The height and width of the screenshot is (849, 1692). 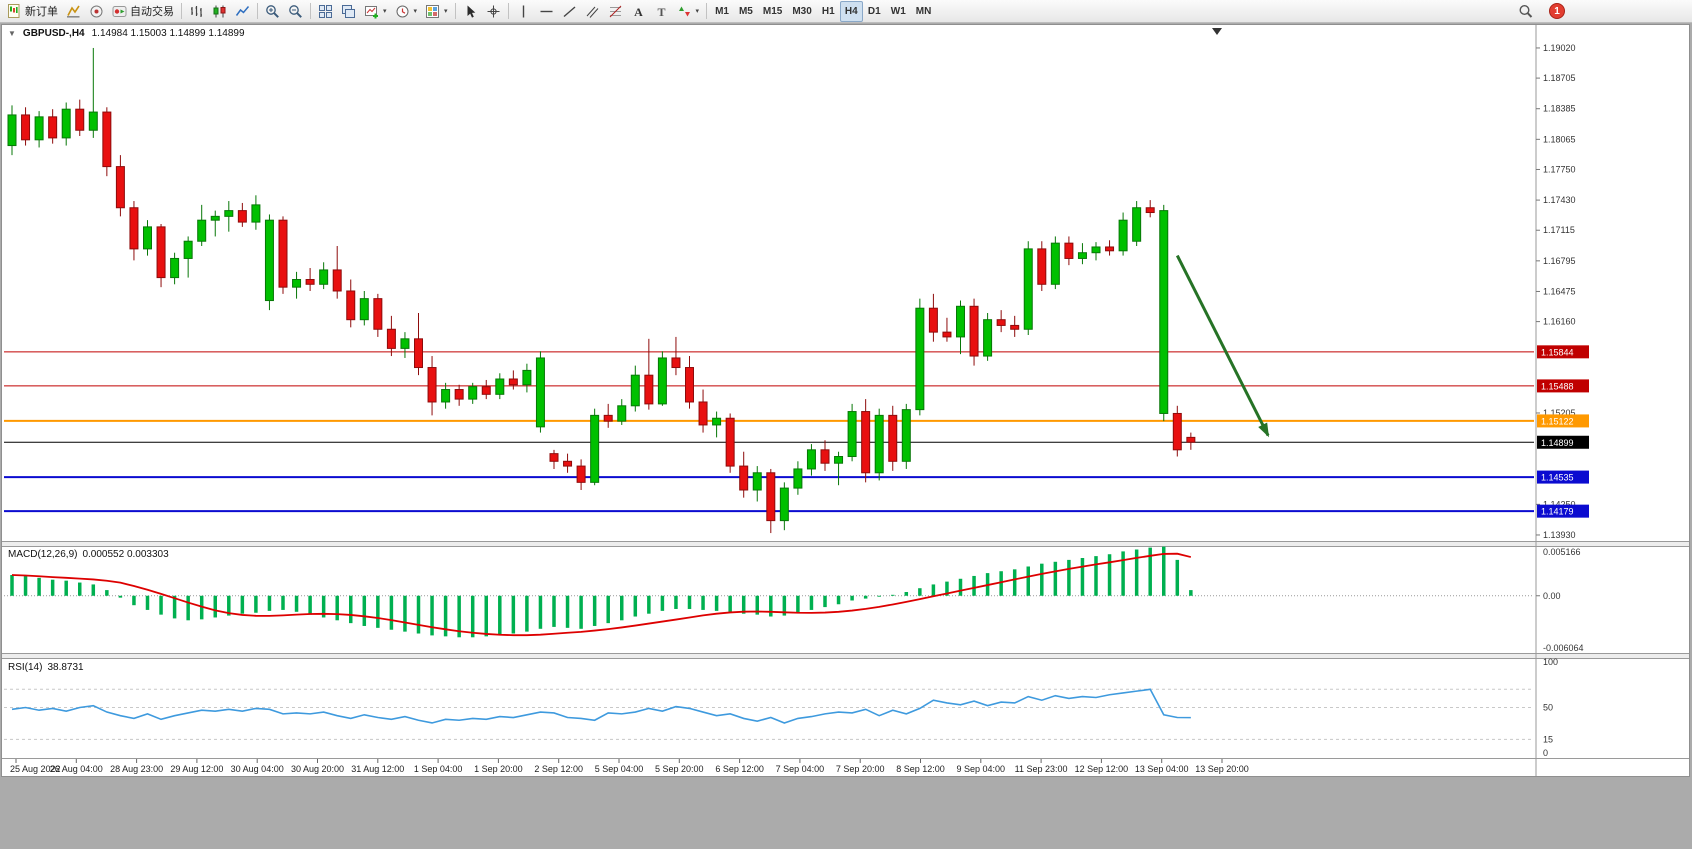 What do you see at coordinates (1222, 769) in the screenshot?
I see `date-axis-label: 13 Sep 20:00` at bounding box center [1222, 769].